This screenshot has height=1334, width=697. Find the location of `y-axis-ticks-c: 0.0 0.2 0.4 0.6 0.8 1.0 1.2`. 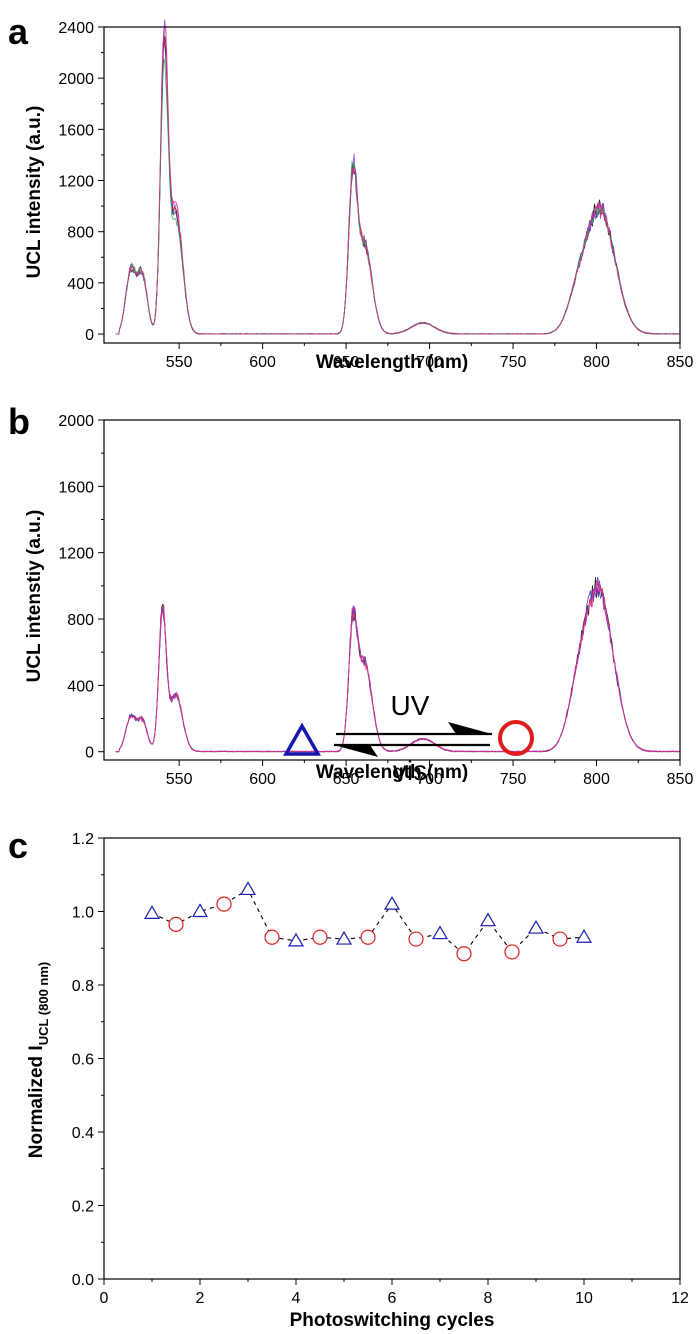

y-axis-ticks-c: 0.0 0.2 0.4 0.6 0.8 1.0 1.2 is located at coordinates (88, 1060).